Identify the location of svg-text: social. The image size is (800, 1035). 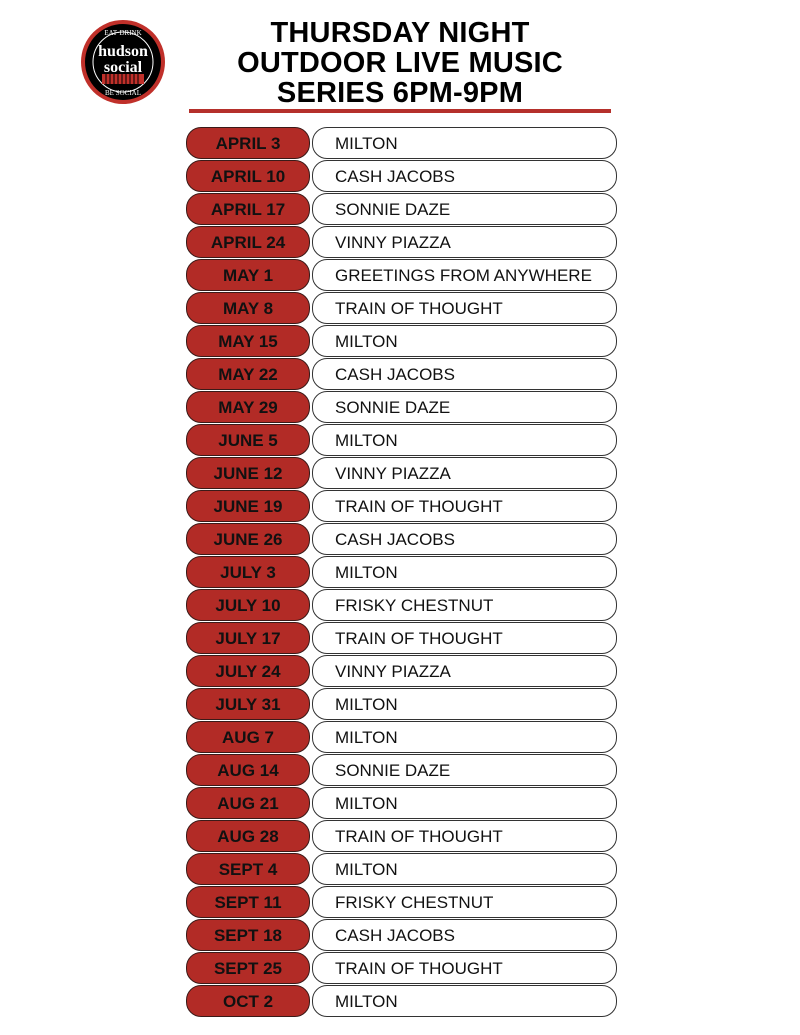
(123, 67).